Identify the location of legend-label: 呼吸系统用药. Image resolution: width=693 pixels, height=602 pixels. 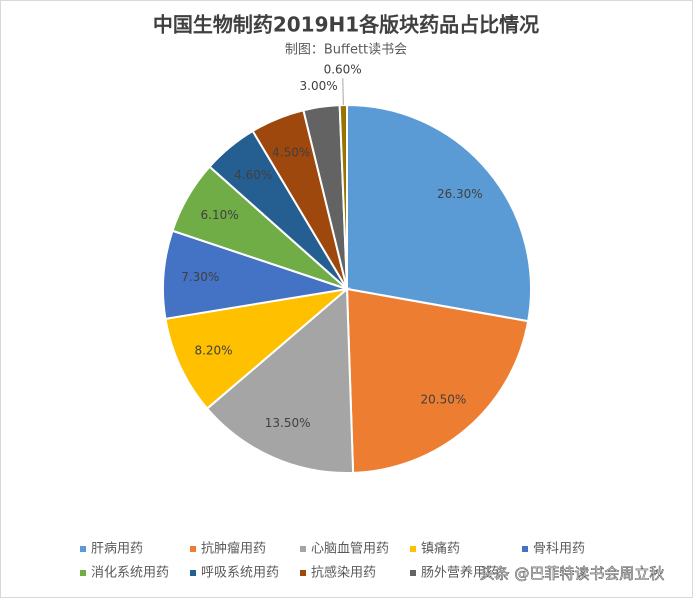
(240, 573).